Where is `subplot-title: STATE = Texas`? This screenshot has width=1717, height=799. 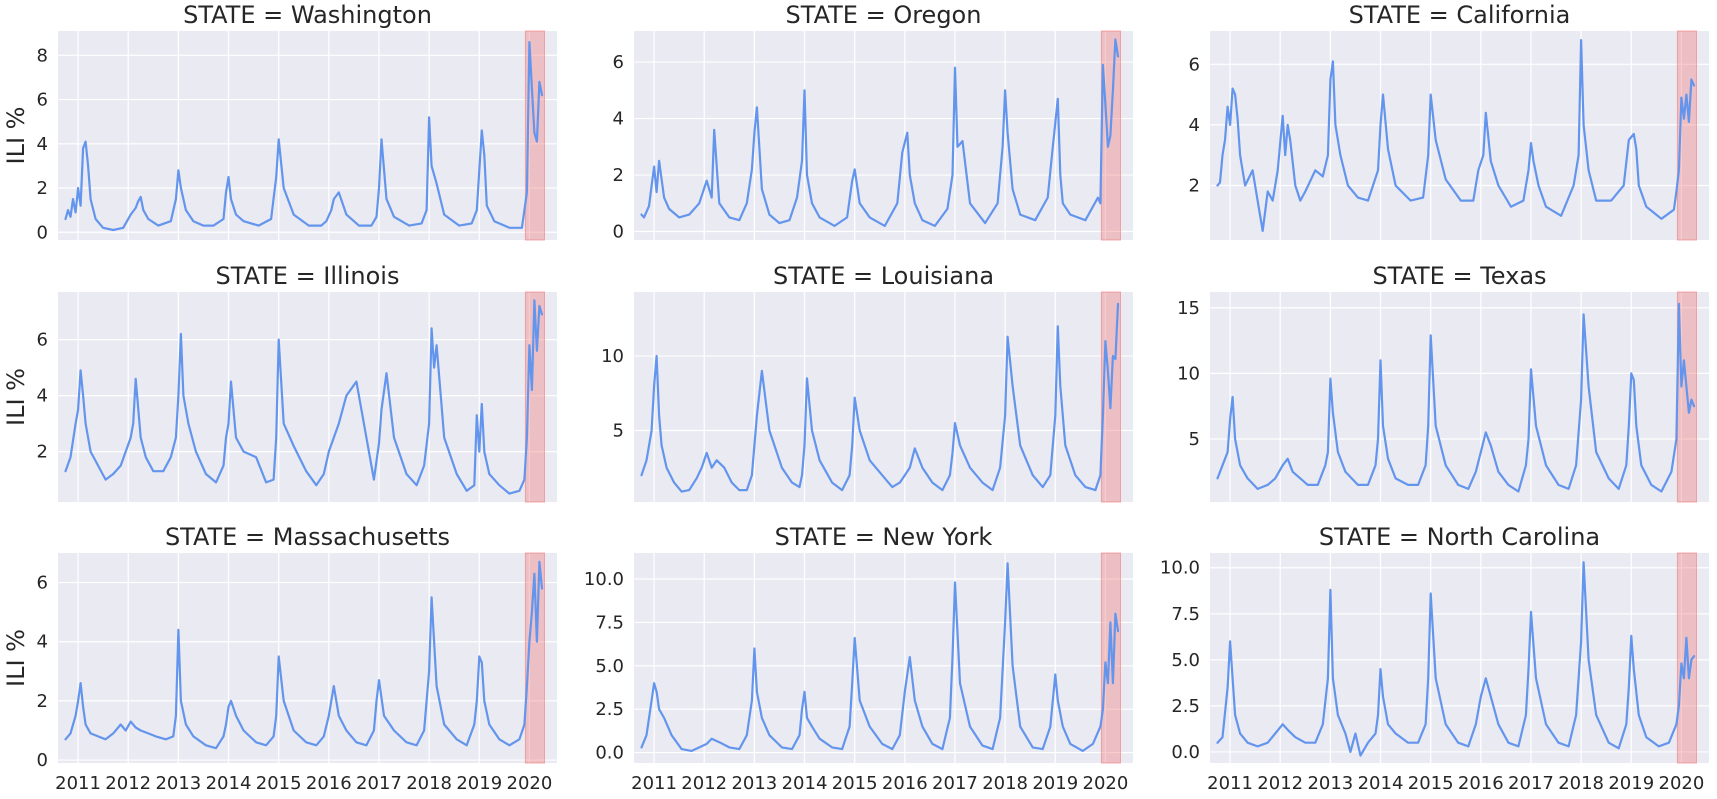
subplot-title: STATE = Texas is located at coordinates (1459, 276).